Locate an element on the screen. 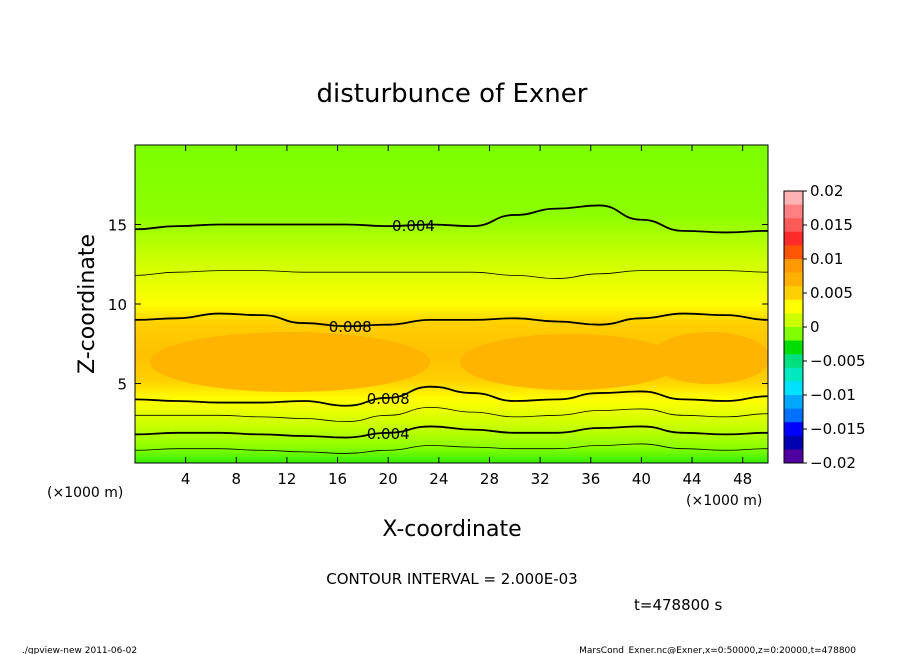  chart-title: disturbunce of Exner is located at coordinates (452, 94).